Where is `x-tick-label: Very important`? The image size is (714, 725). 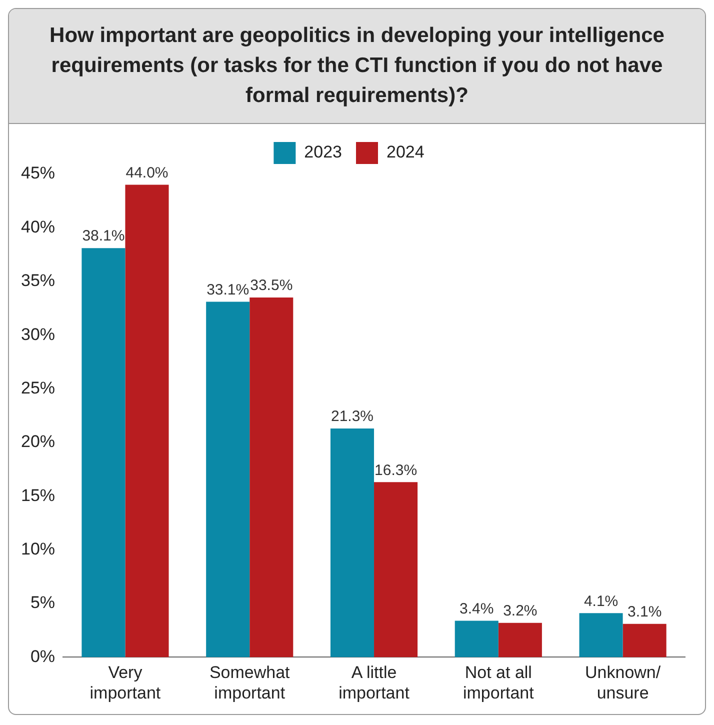 x-tick-label: Very important is located at coordinates (125, 682).